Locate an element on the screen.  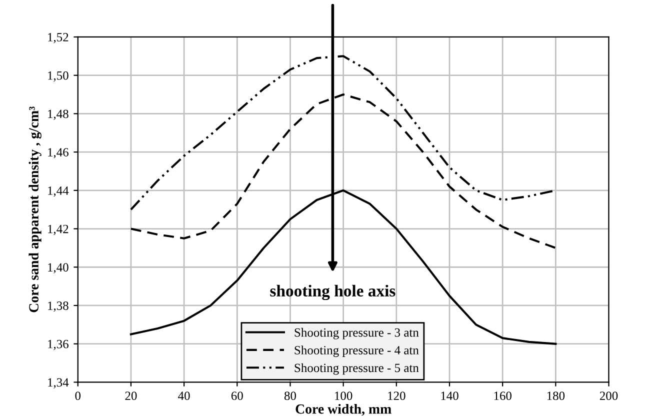
y-tick-label: 1,44 is located at coordinates (58, 191).